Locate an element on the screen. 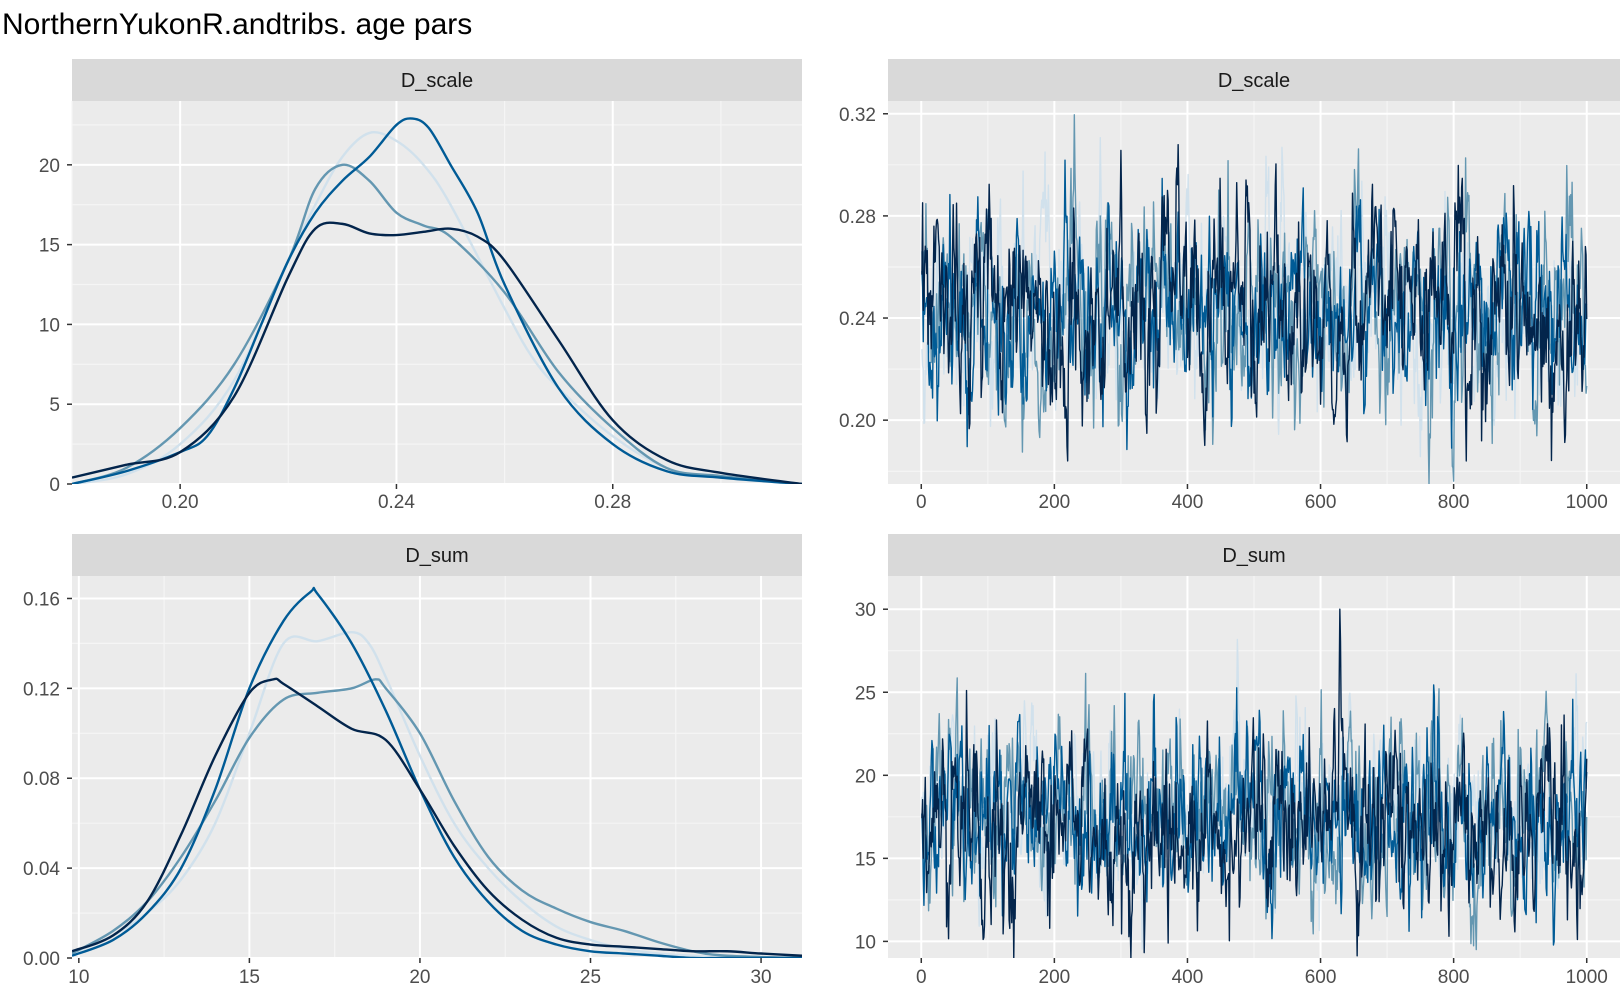 The height and width of the screenshot is (1001, 1620). y-tick-label: 0.28 is located at coordinates (857, 217).